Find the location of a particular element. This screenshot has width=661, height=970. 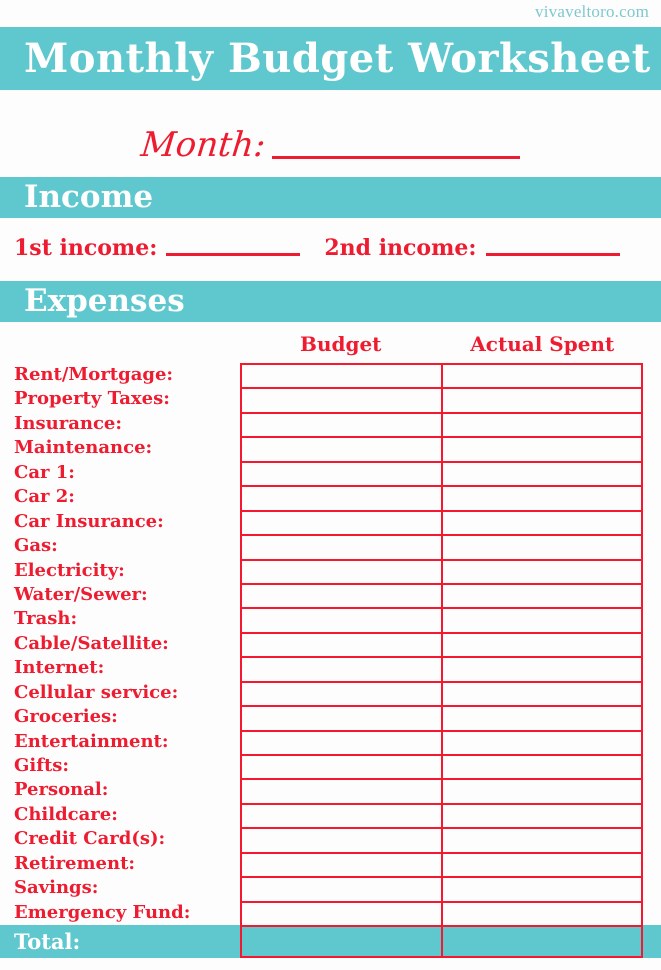

expense-label: Entertainment: is located at coordinates (91, 741).